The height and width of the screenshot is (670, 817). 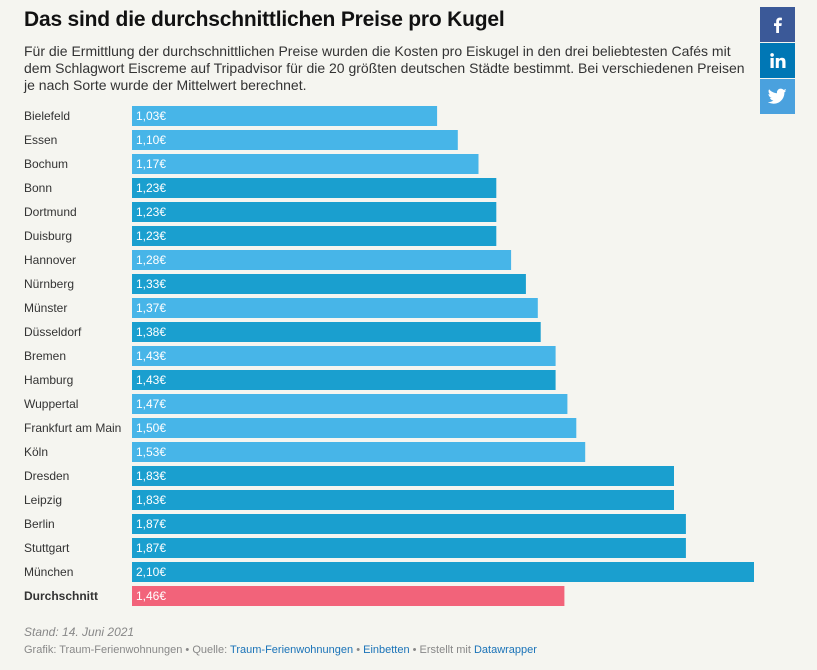 I want to click on share-facebook-button, so click(x=777, y=24).